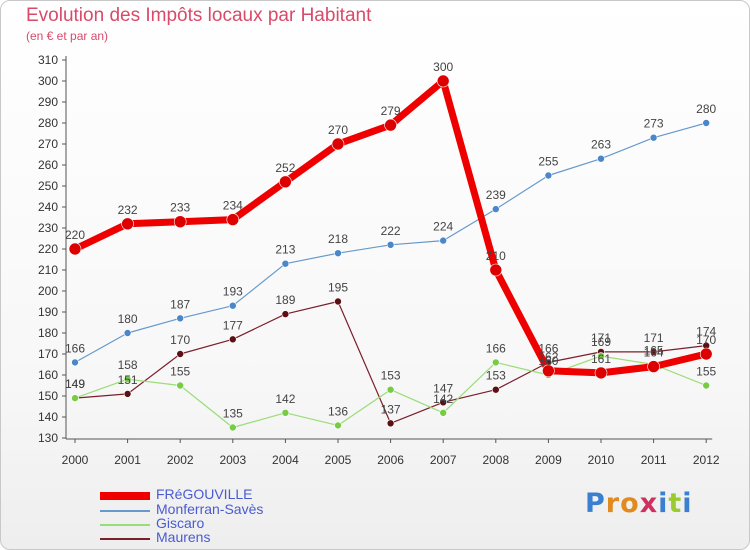 This screenshot has height=550, width=750. I want to click on proxiti-logo: Proxiti, so click(639, 503).